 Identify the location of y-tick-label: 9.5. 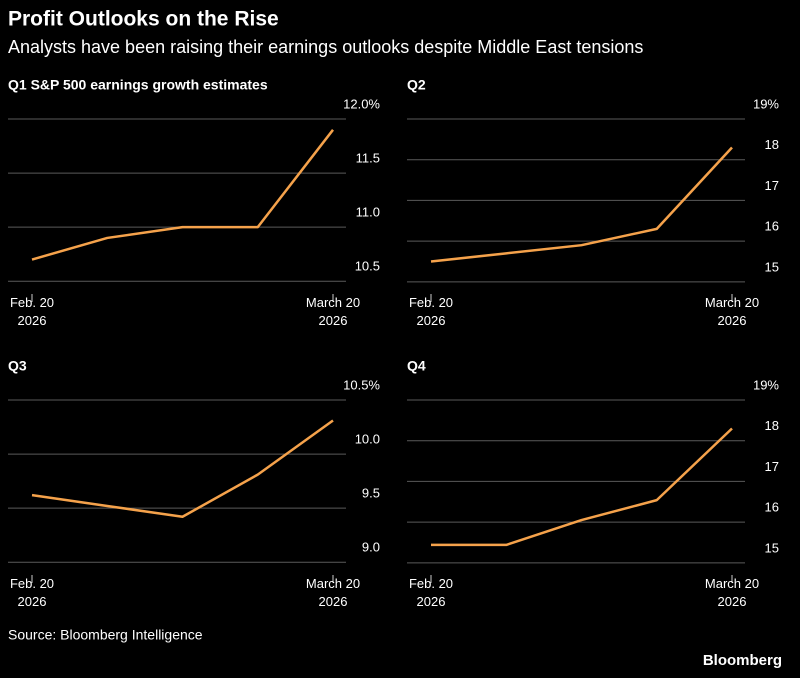
(371, 493).